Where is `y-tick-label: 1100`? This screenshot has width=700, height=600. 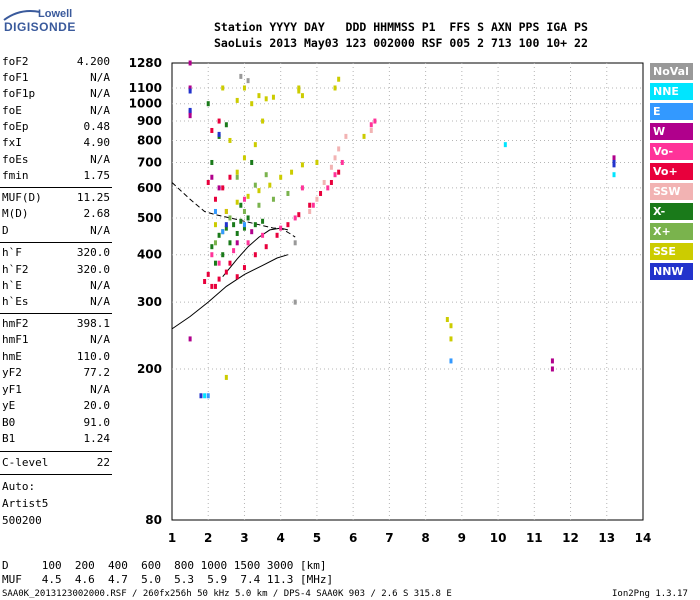 y-tick-label: 1100 is located at coordinates (145, 88).